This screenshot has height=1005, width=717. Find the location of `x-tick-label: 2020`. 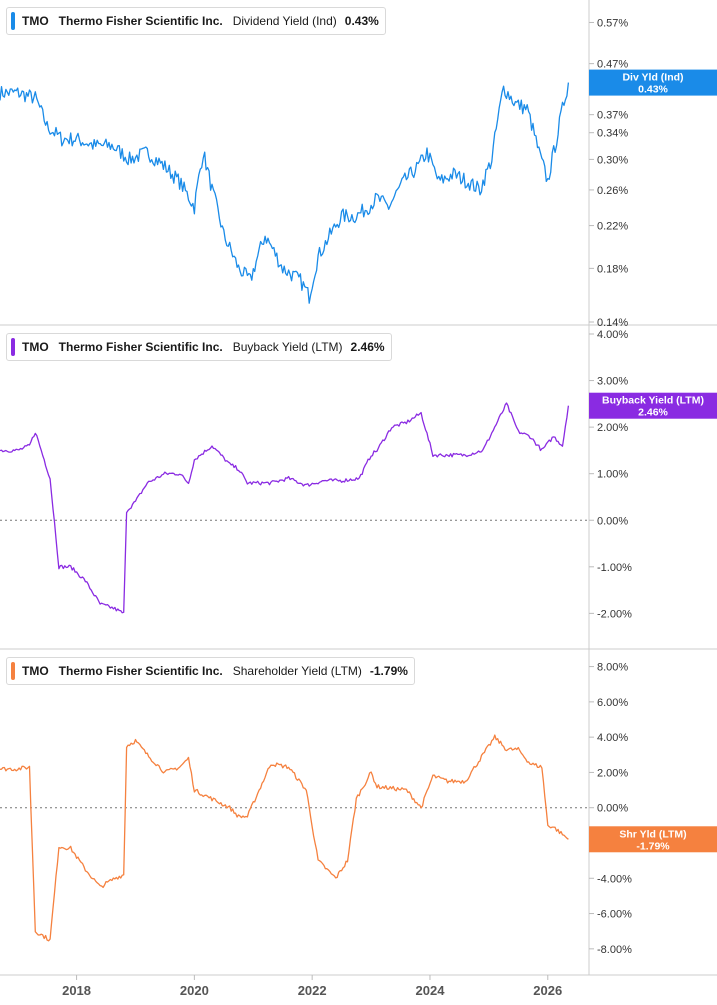

x-tick-label: 2020 is located at coordinates (194, 990).